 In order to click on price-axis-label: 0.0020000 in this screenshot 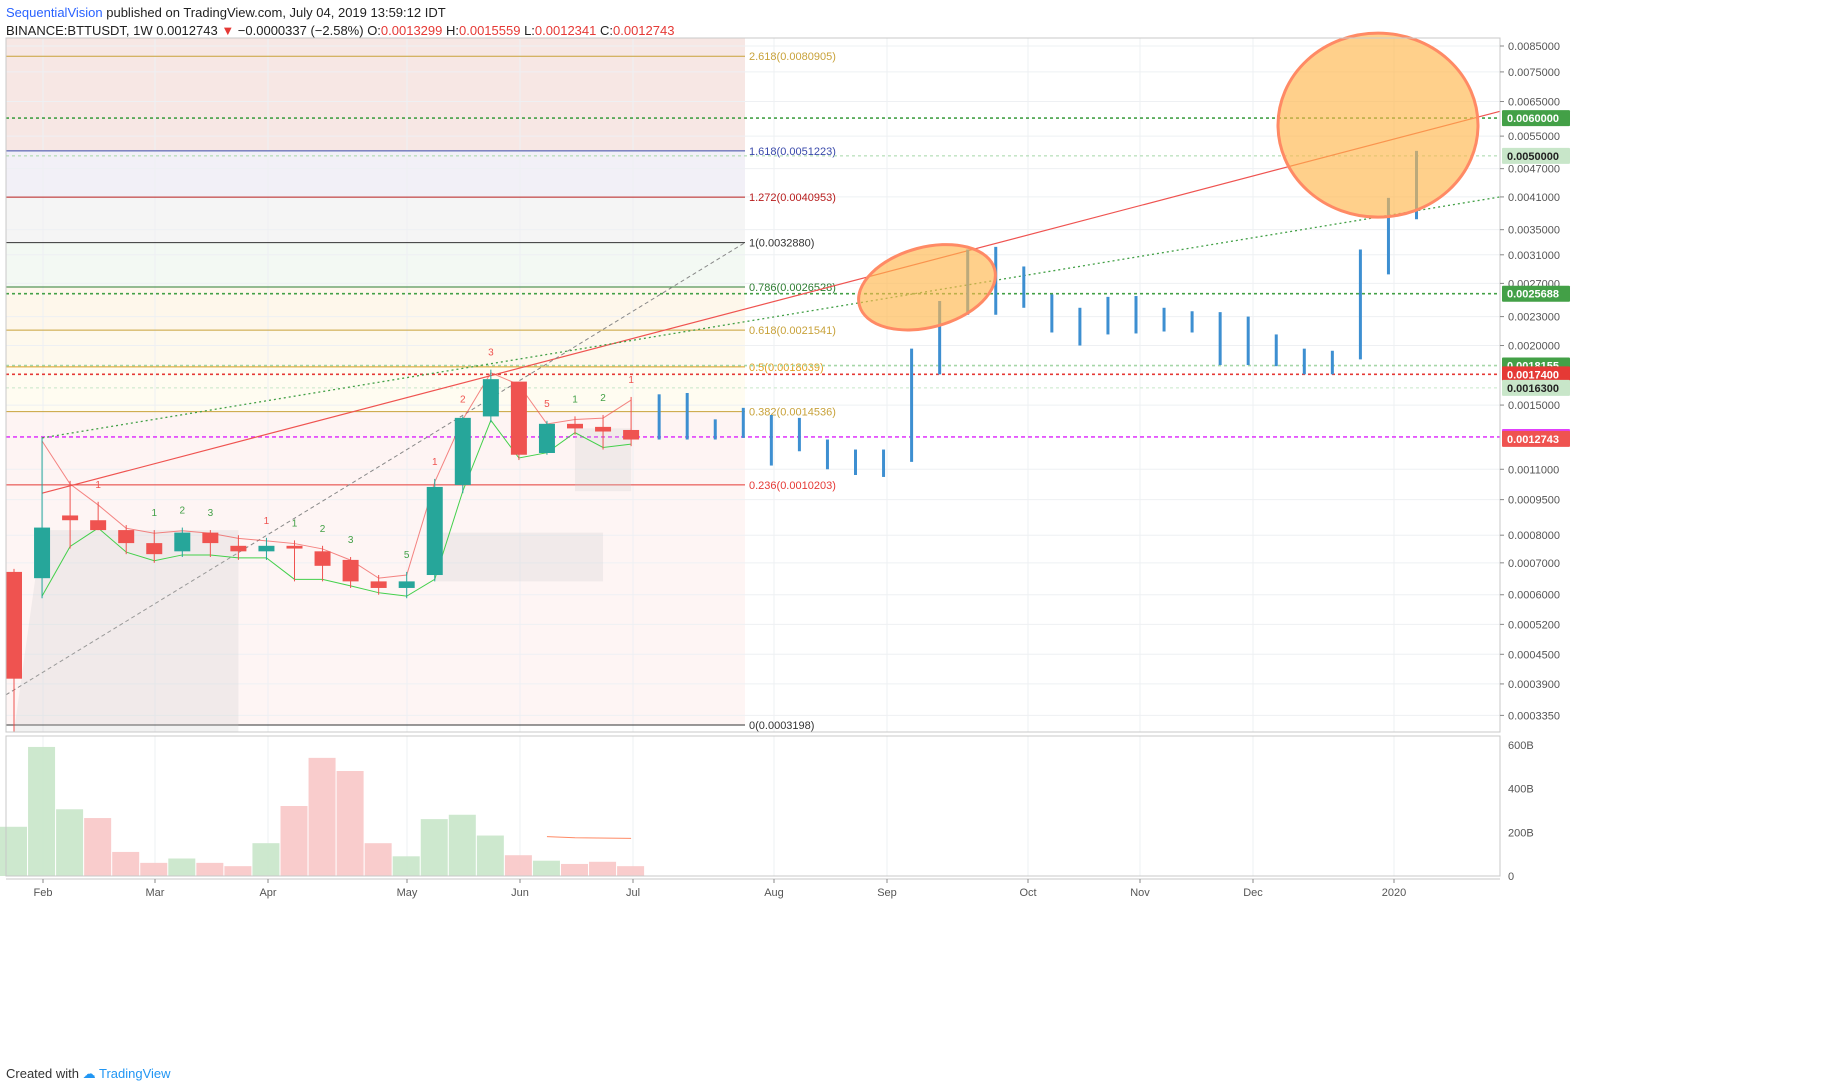, I will do `click(1534, 347)`.